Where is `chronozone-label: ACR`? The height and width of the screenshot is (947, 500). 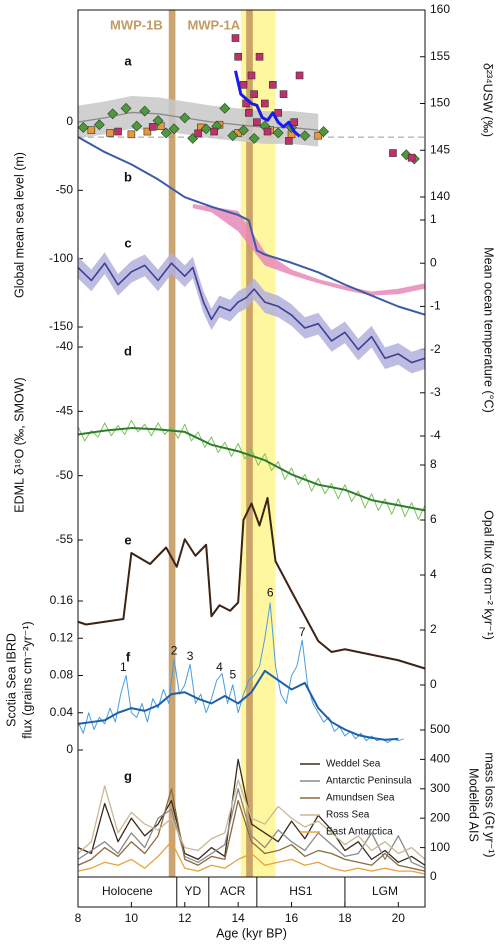 chronozone-label: ACR is located at coordinates (233, 891).